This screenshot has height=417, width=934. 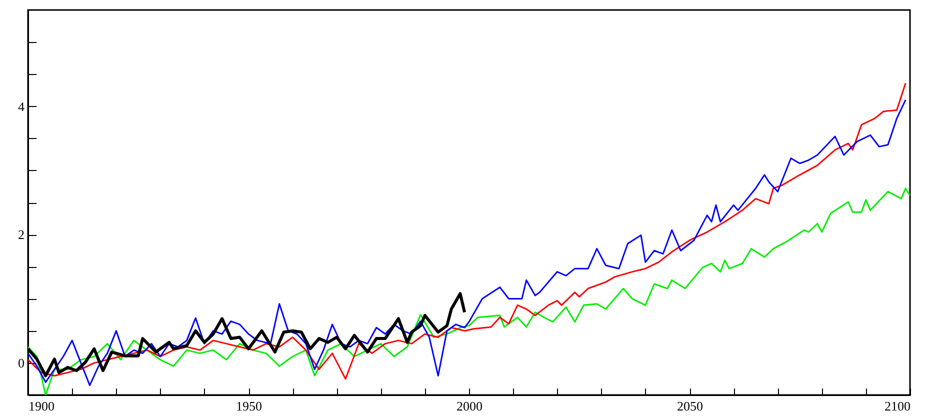 What do you see at coordinates (21, 362) in the screenshot?
I see `y-tick-label: 0` at bounding box center [21, 362].